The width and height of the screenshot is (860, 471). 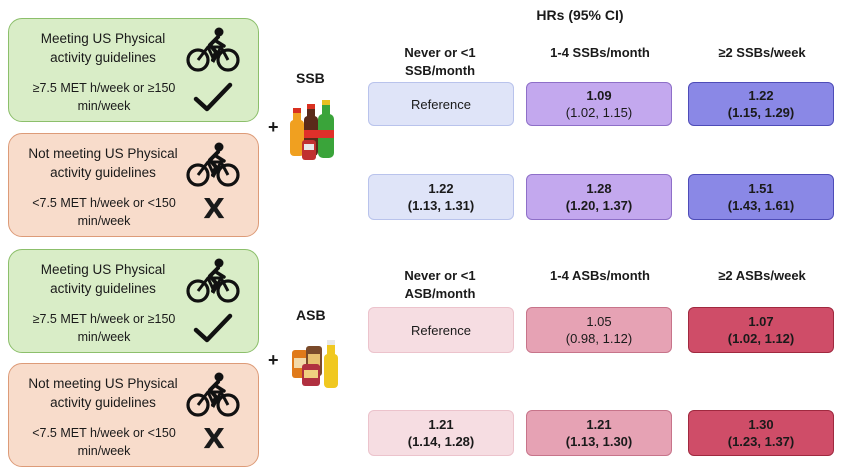 What do you see at coordinates (441, 433) in the screenshot?
I see `hr-cell: 1.21 (1.14, 1.28)` at bounding box center [441, 433].